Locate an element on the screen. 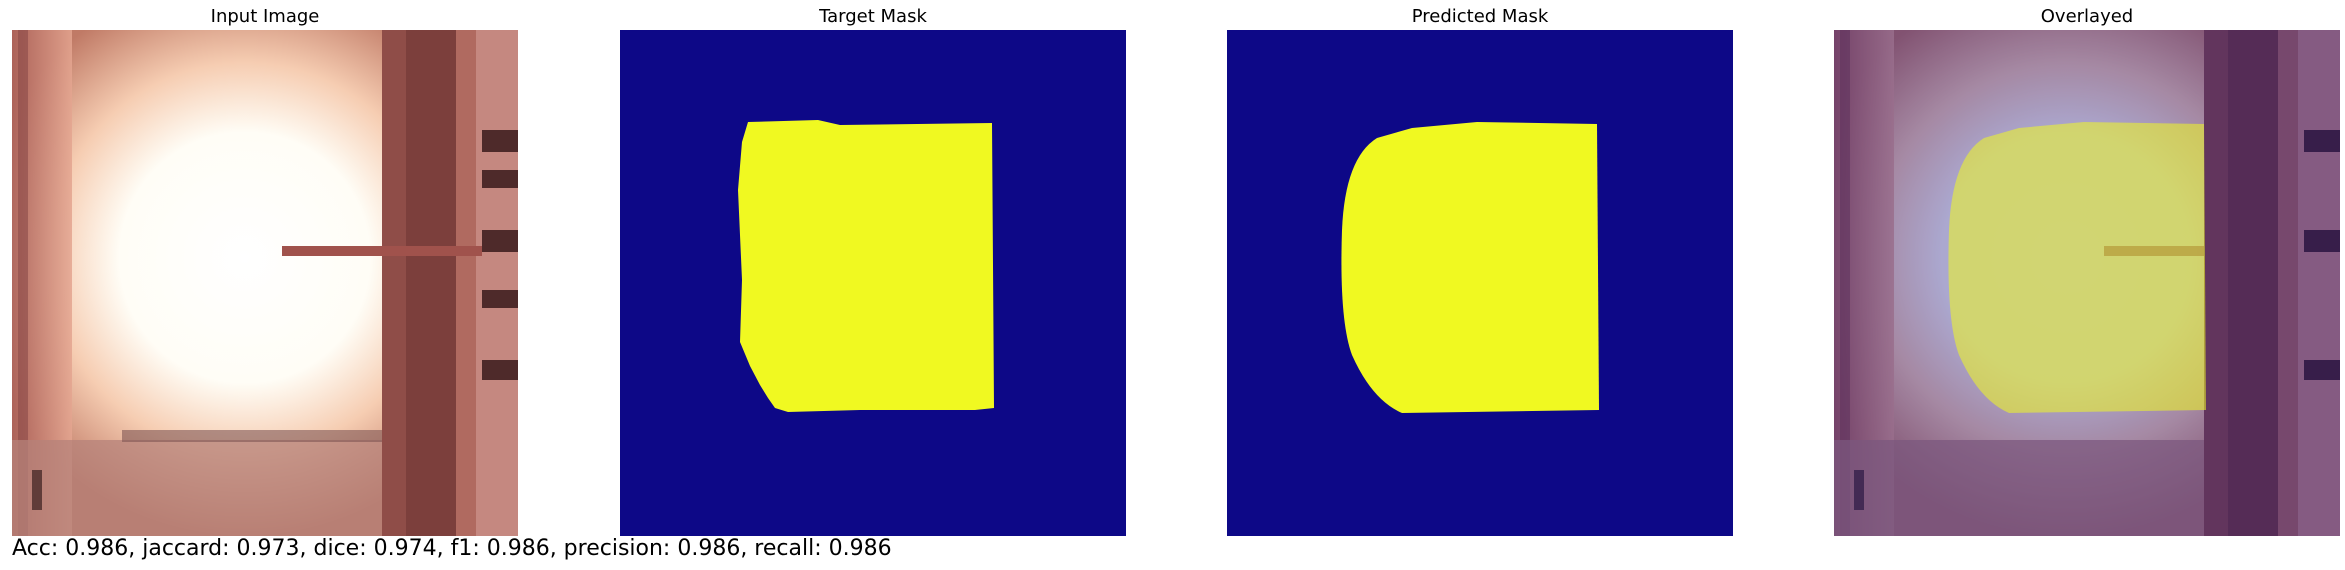 The height and width of the screenshot is (570, 2345). input-image-title: Input Image is located at coordinates (265, 16).